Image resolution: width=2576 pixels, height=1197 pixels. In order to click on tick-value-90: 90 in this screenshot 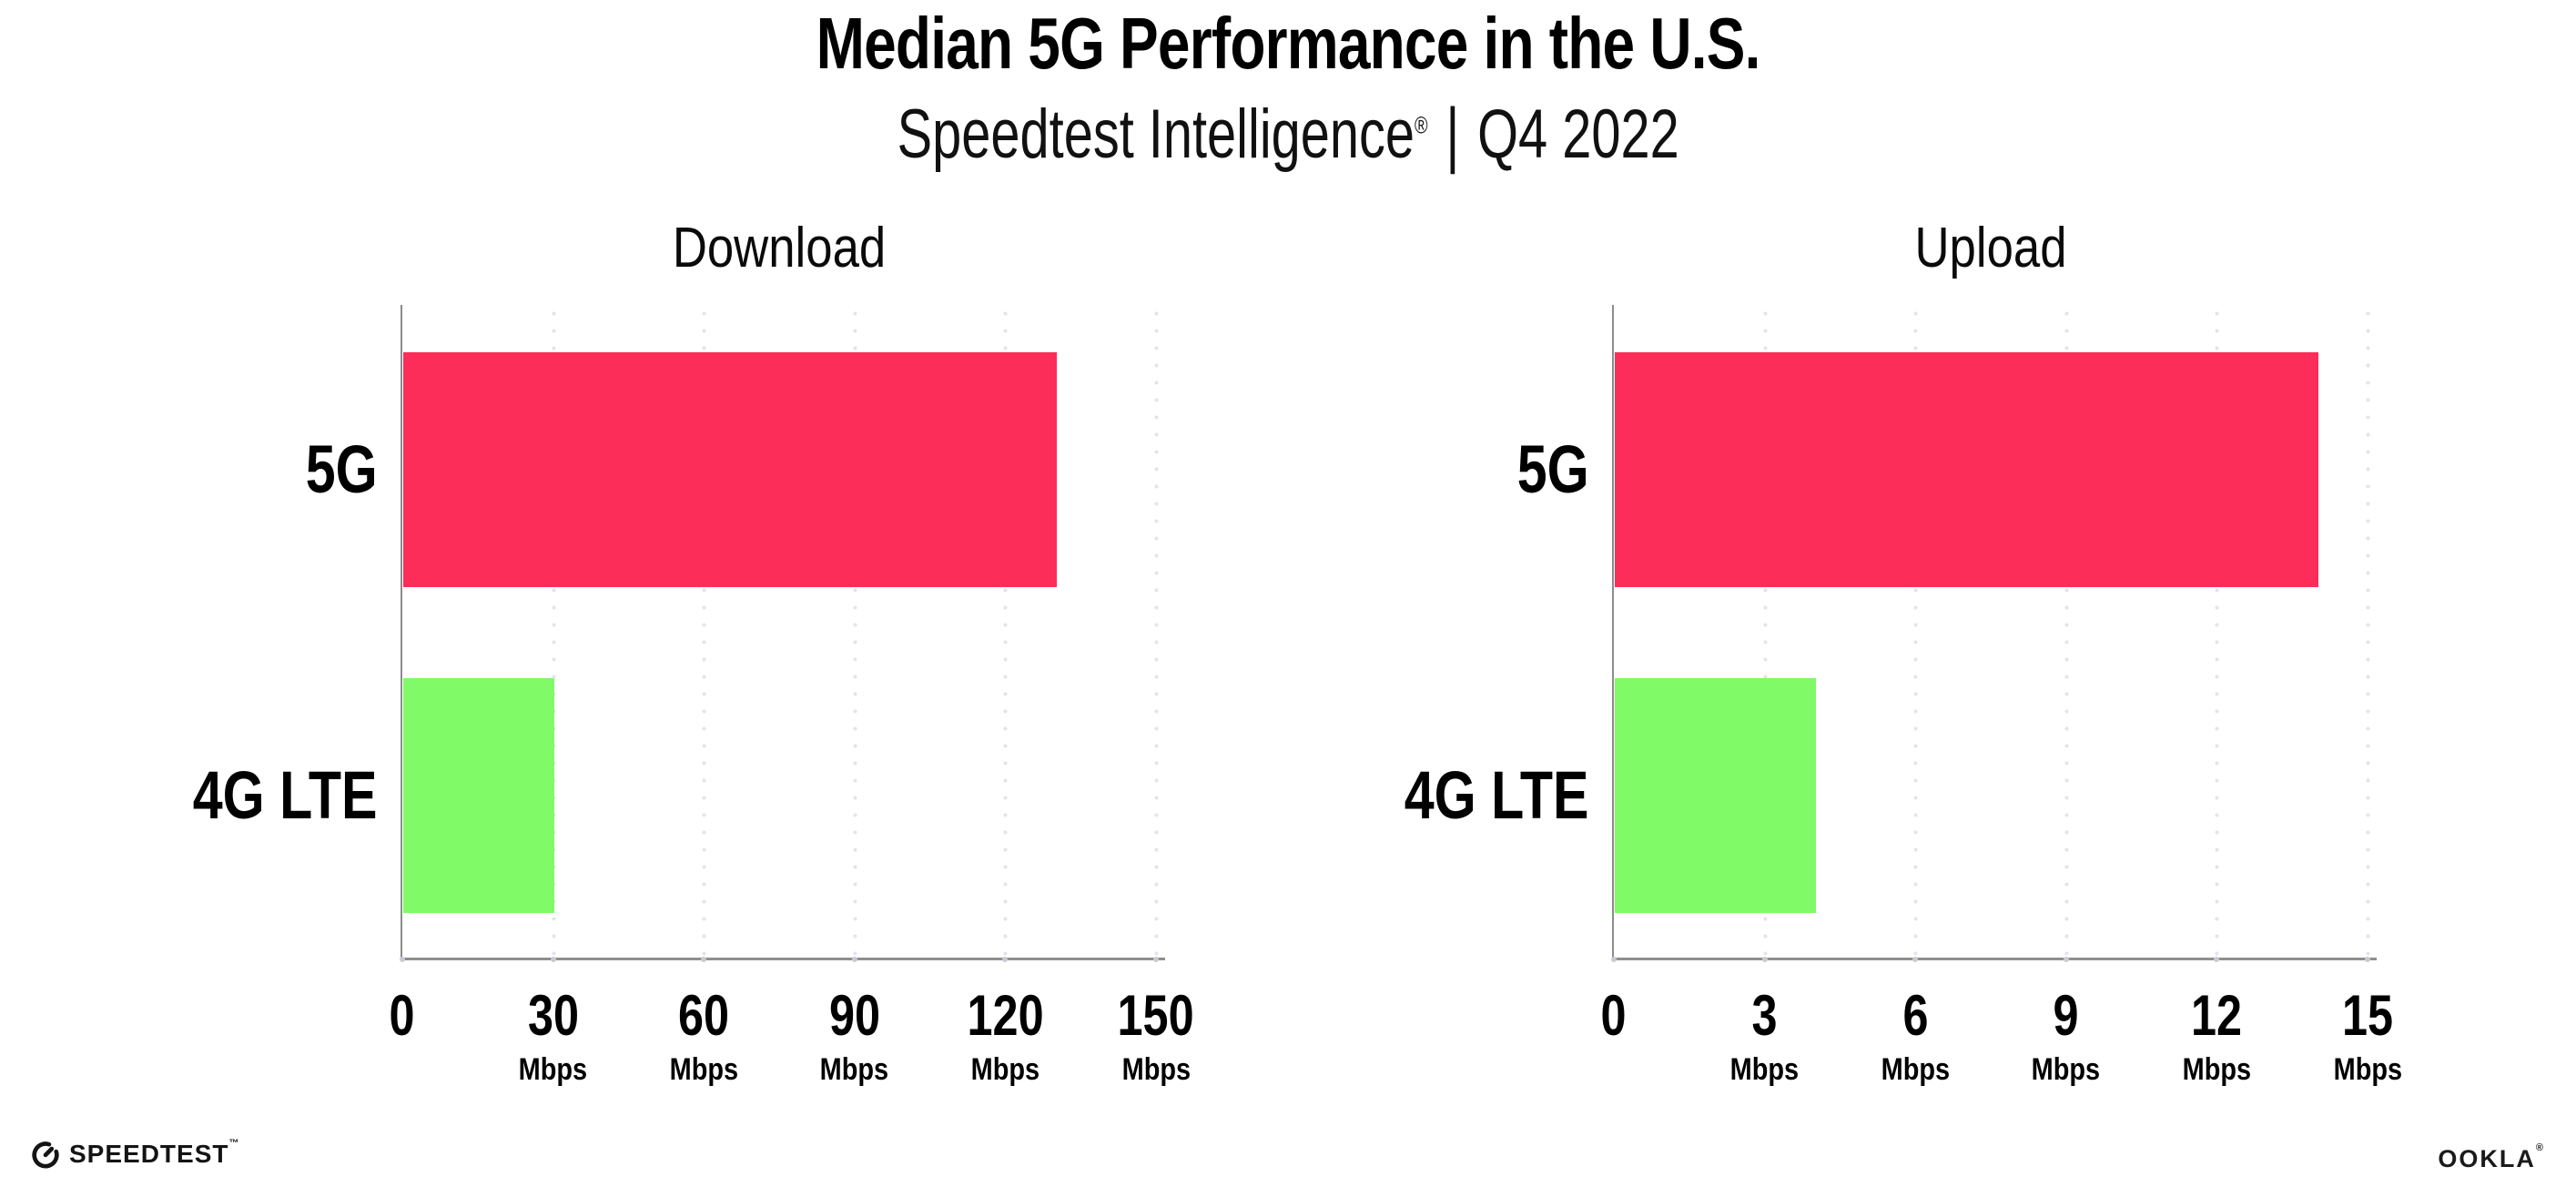, I will do `click(854, 1016)`.